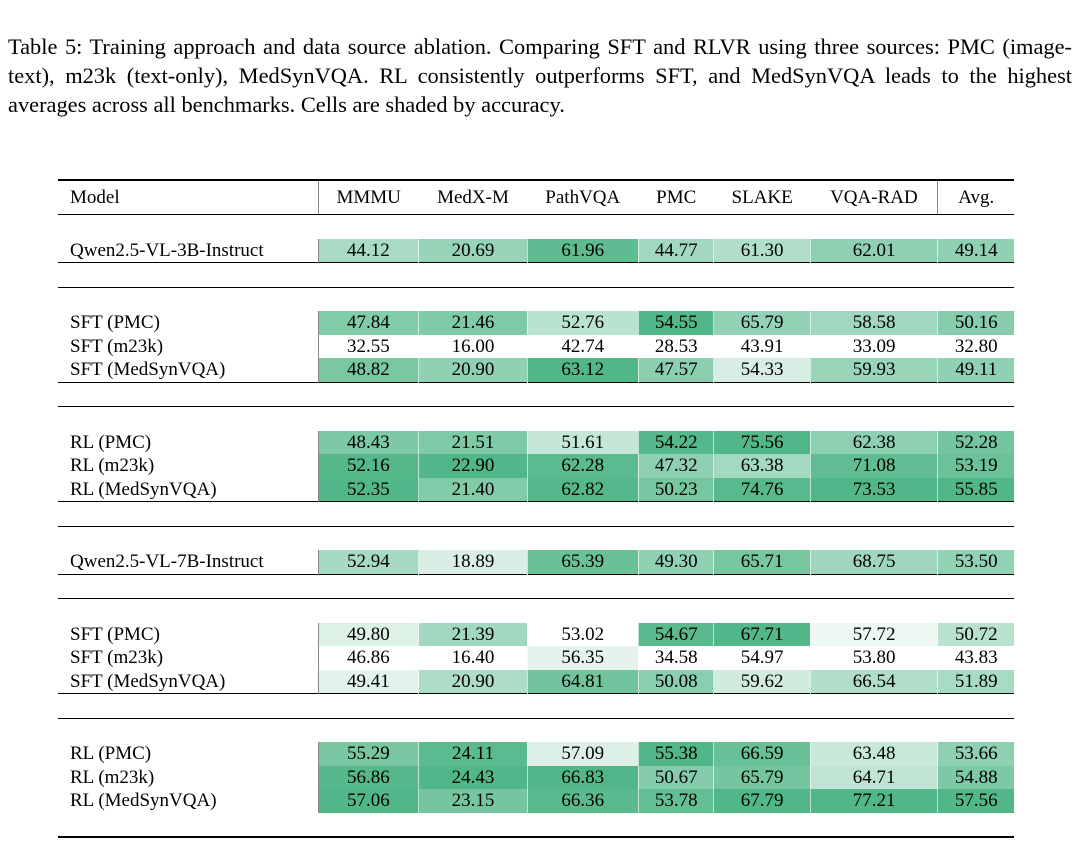  What do you see at coordinates (676, 777) in the screenshot?
I see `score-cell-pmc: 50.67` at bounding box center [676, 777].